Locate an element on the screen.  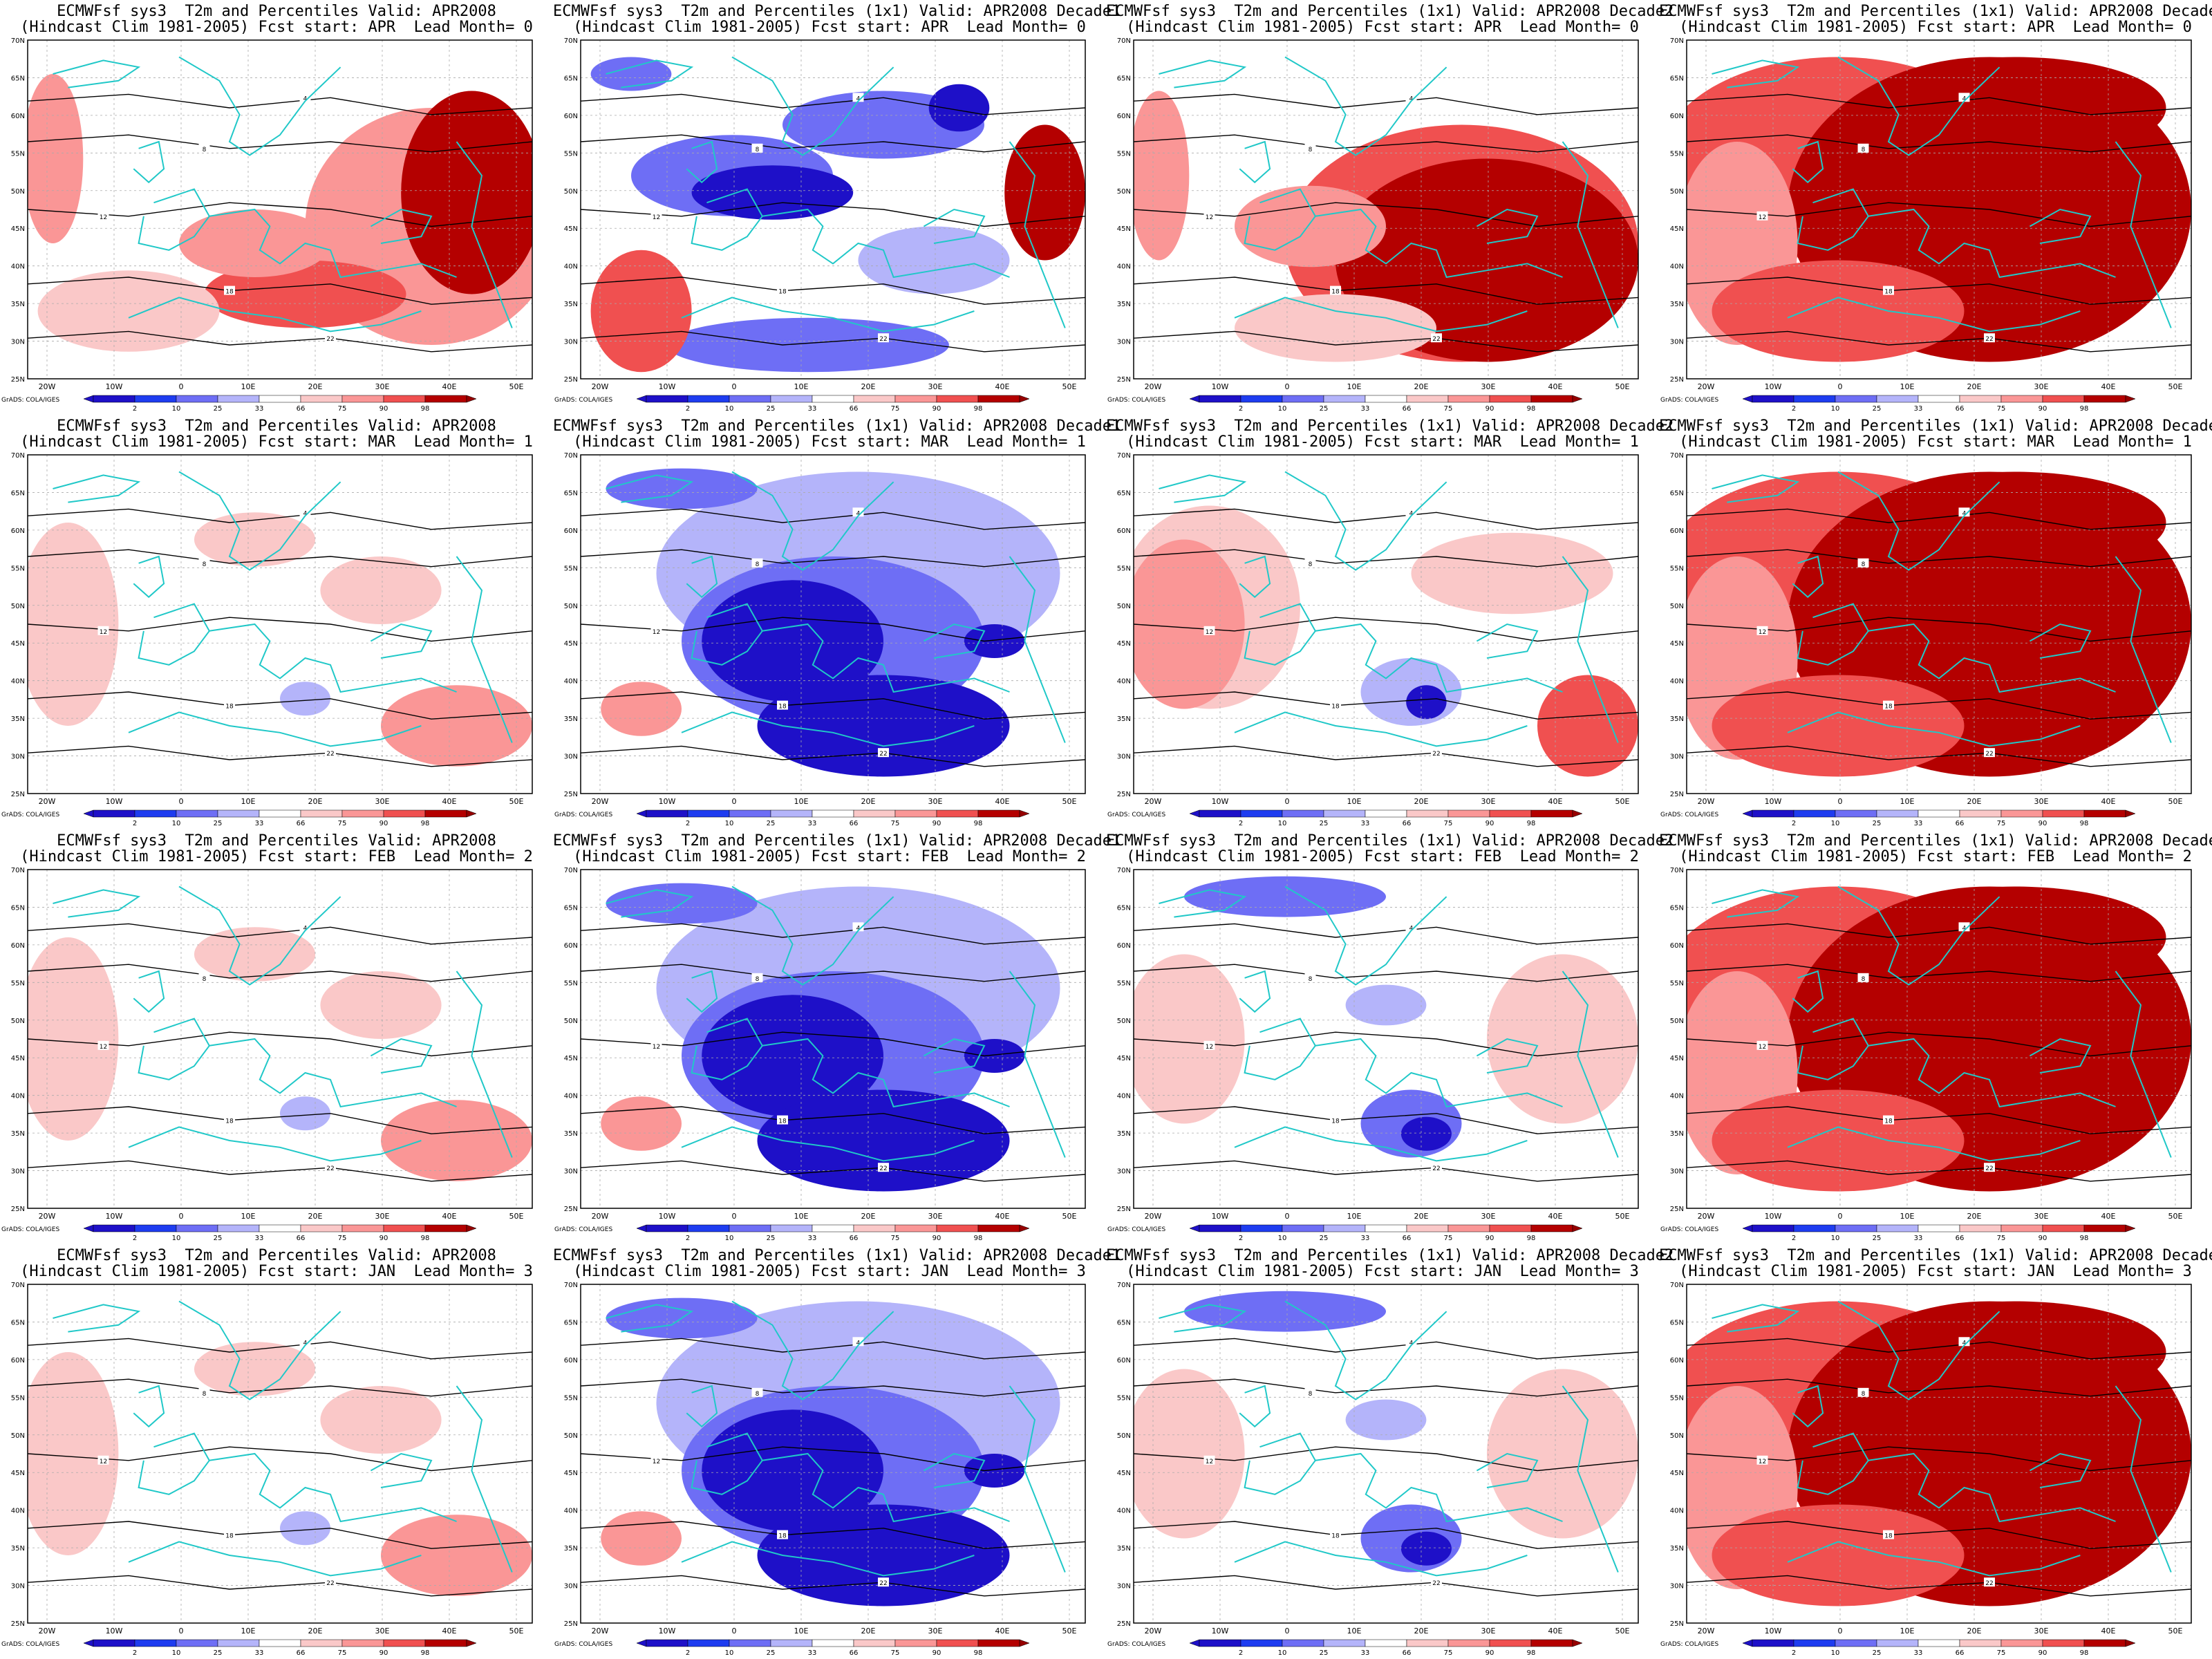
lon-tick-label: 20E is located at coordinates (868, 1216).